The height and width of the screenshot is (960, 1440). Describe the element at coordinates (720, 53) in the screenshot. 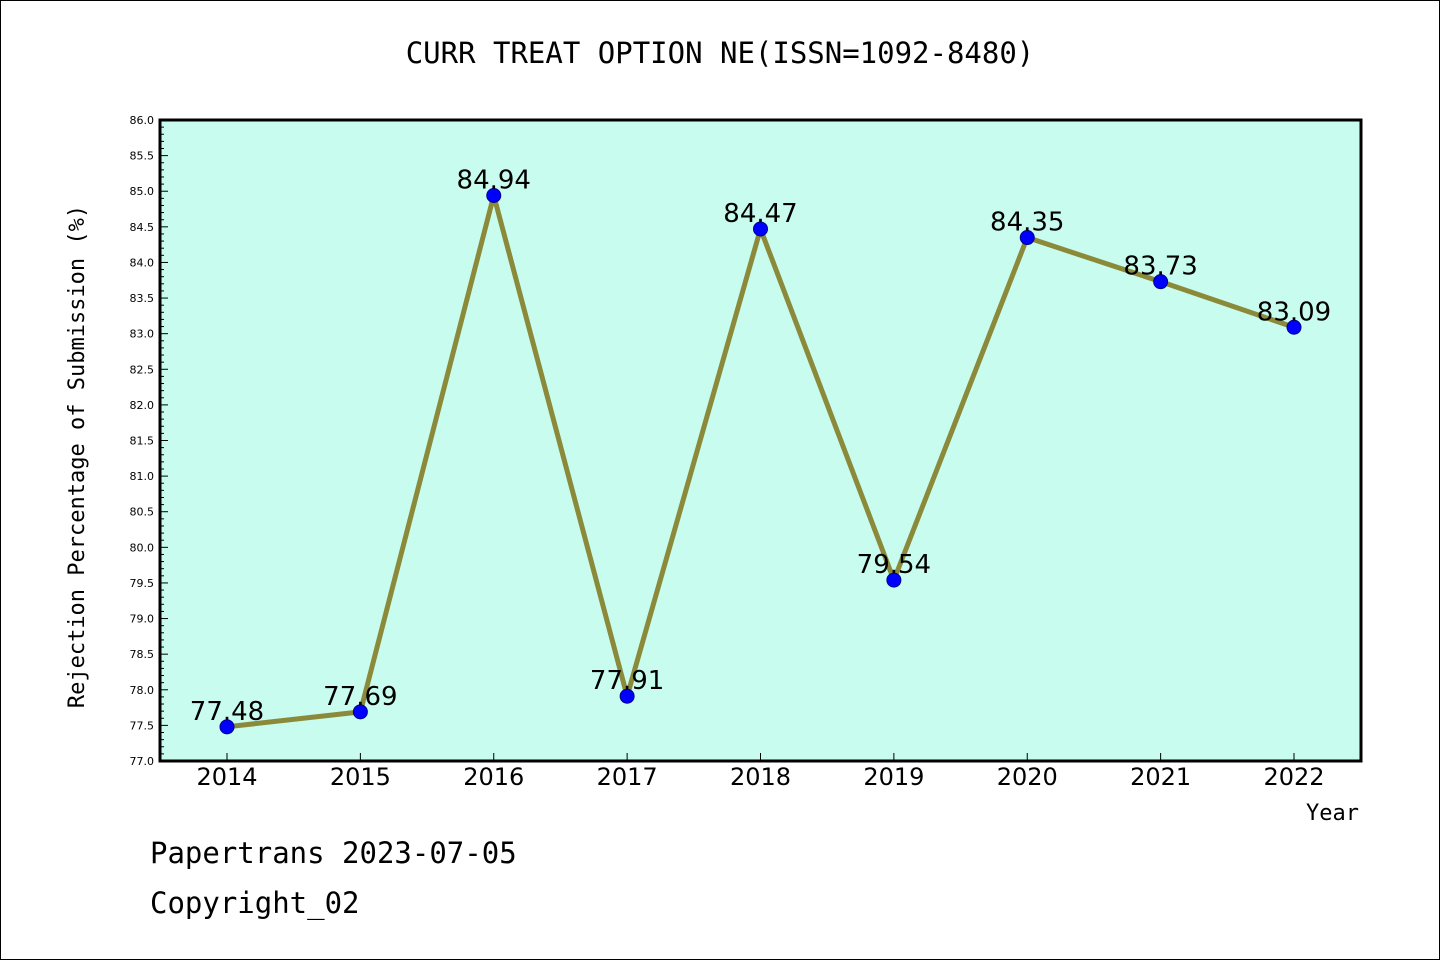

I see `chart-title: CURR TREAT OPTION NE(ISSN=1092-8480)` at that location.